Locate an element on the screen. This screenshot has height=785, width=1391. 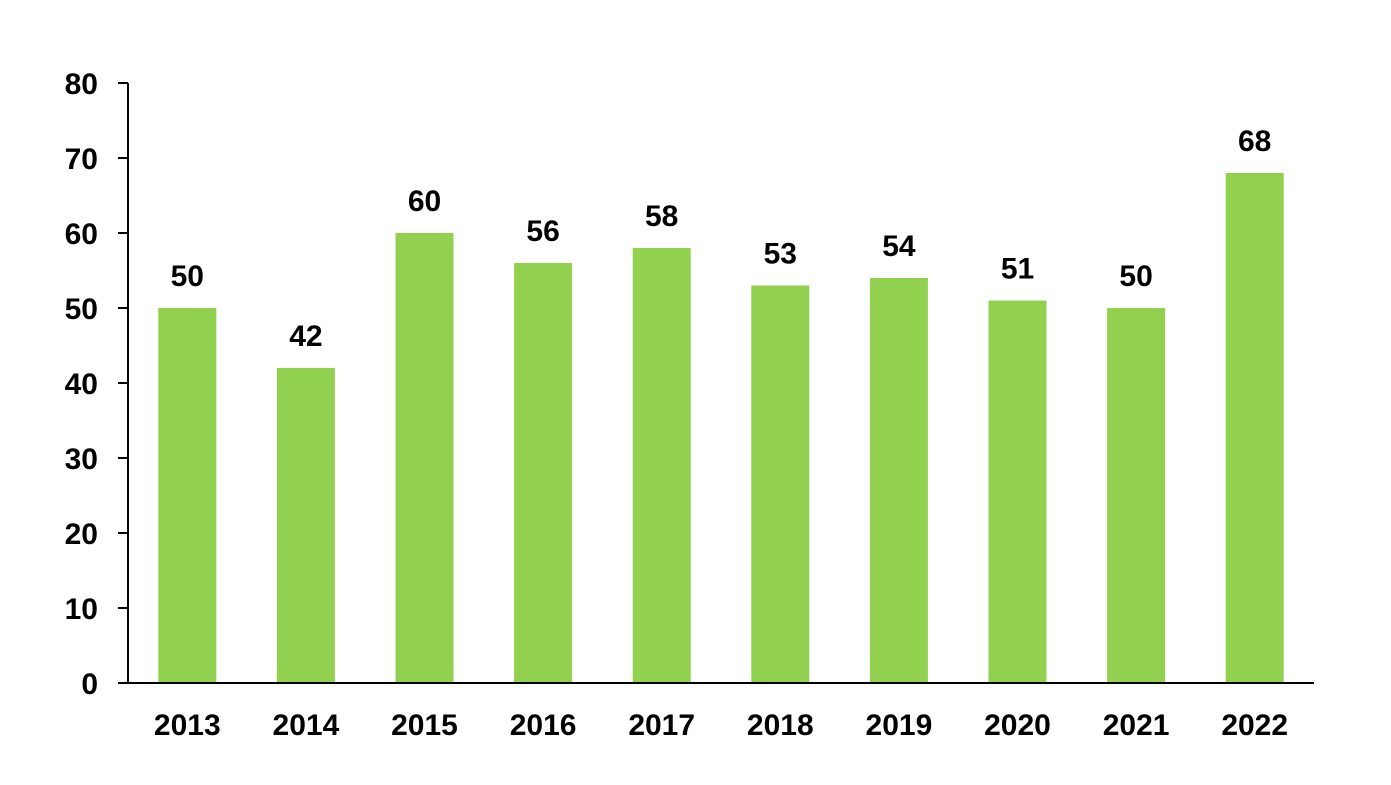
data-label: 42 is located at coordinates (305, 336).